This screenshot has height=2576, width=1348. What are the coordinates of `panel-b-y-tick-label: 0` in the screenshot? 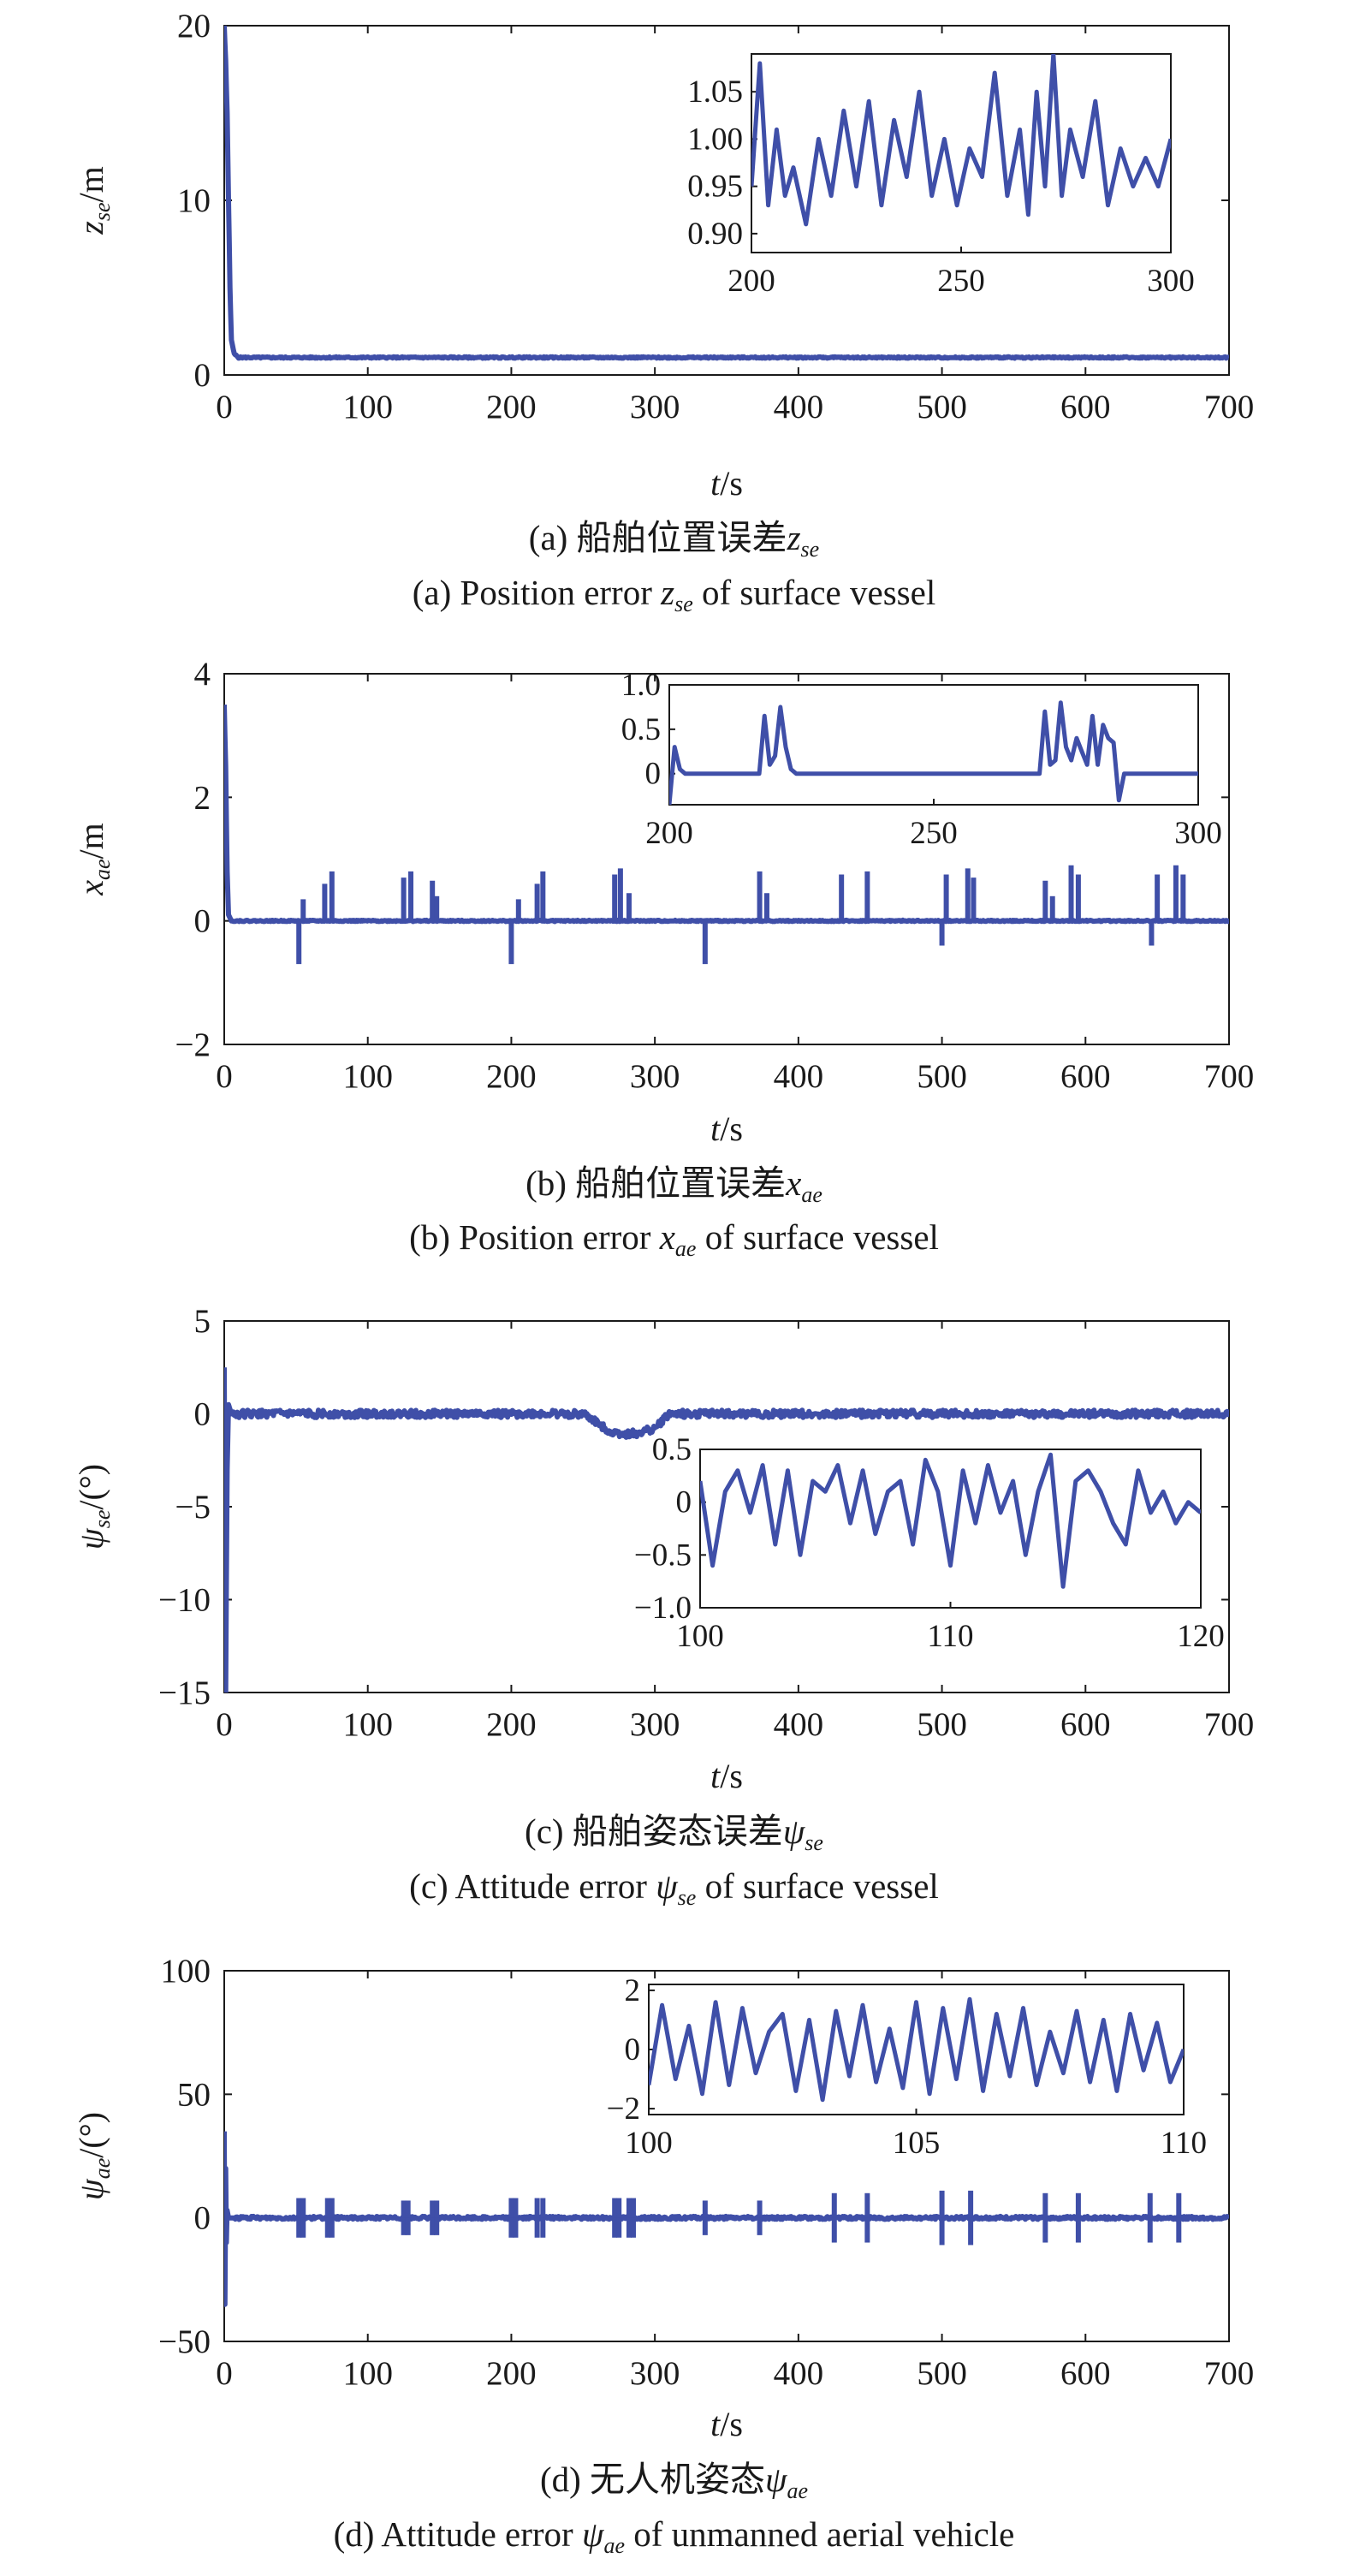 It's located at (202, 922).